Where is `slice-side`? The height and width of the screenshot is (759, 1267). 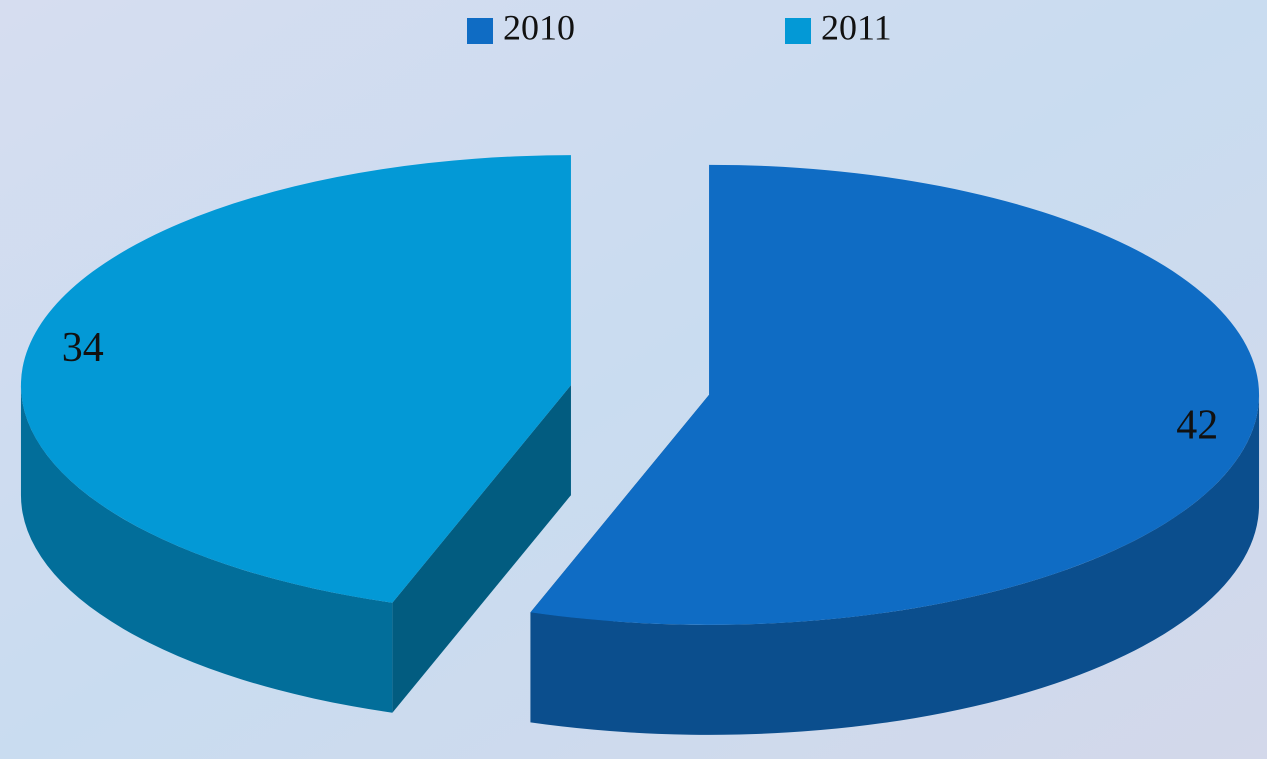 slice-side is located at coordinates (206, 549).